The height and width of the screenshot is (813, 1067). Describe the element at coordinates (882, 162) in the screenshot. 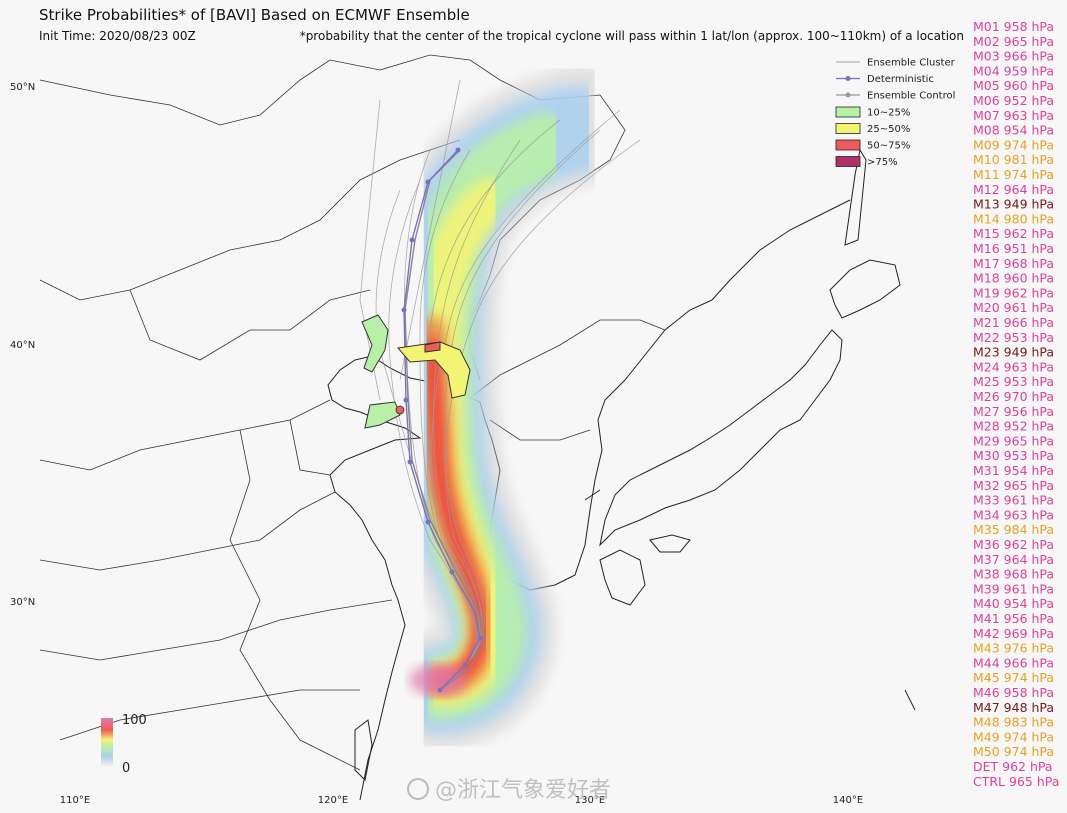

I see `legend-label: >75%` at that location.